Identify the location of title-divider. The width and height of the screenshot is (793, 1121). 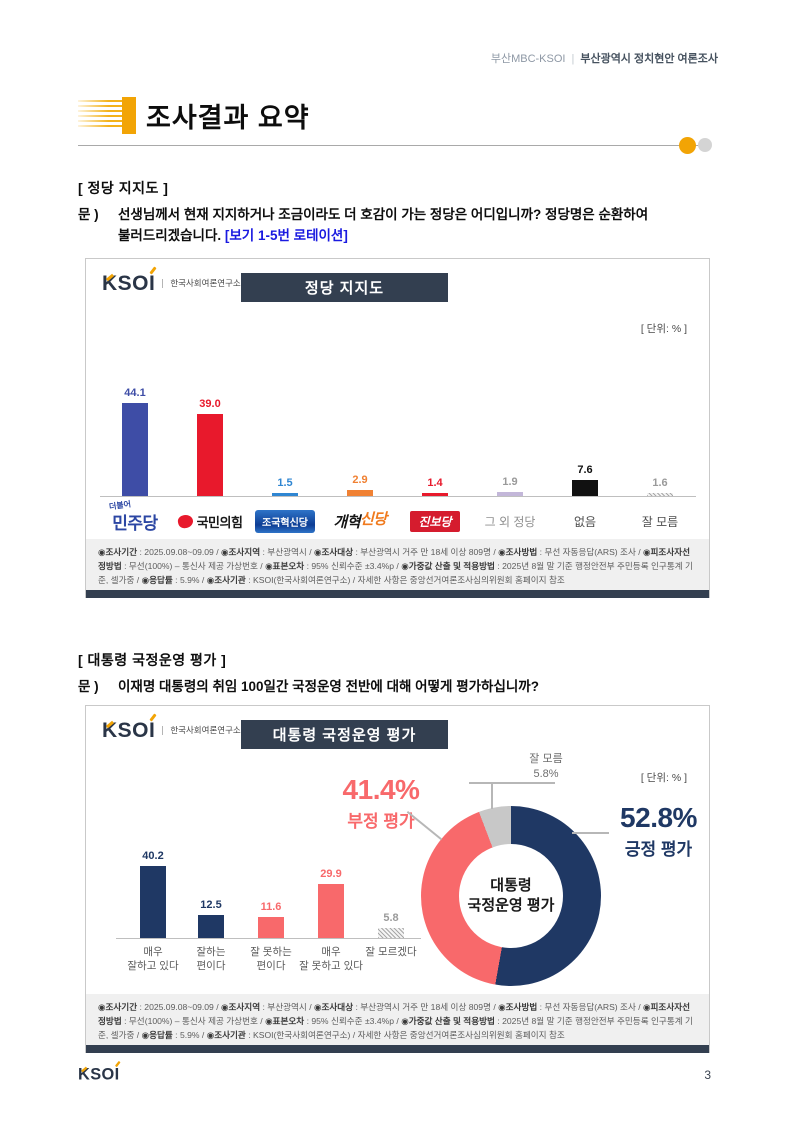
(395, 145).